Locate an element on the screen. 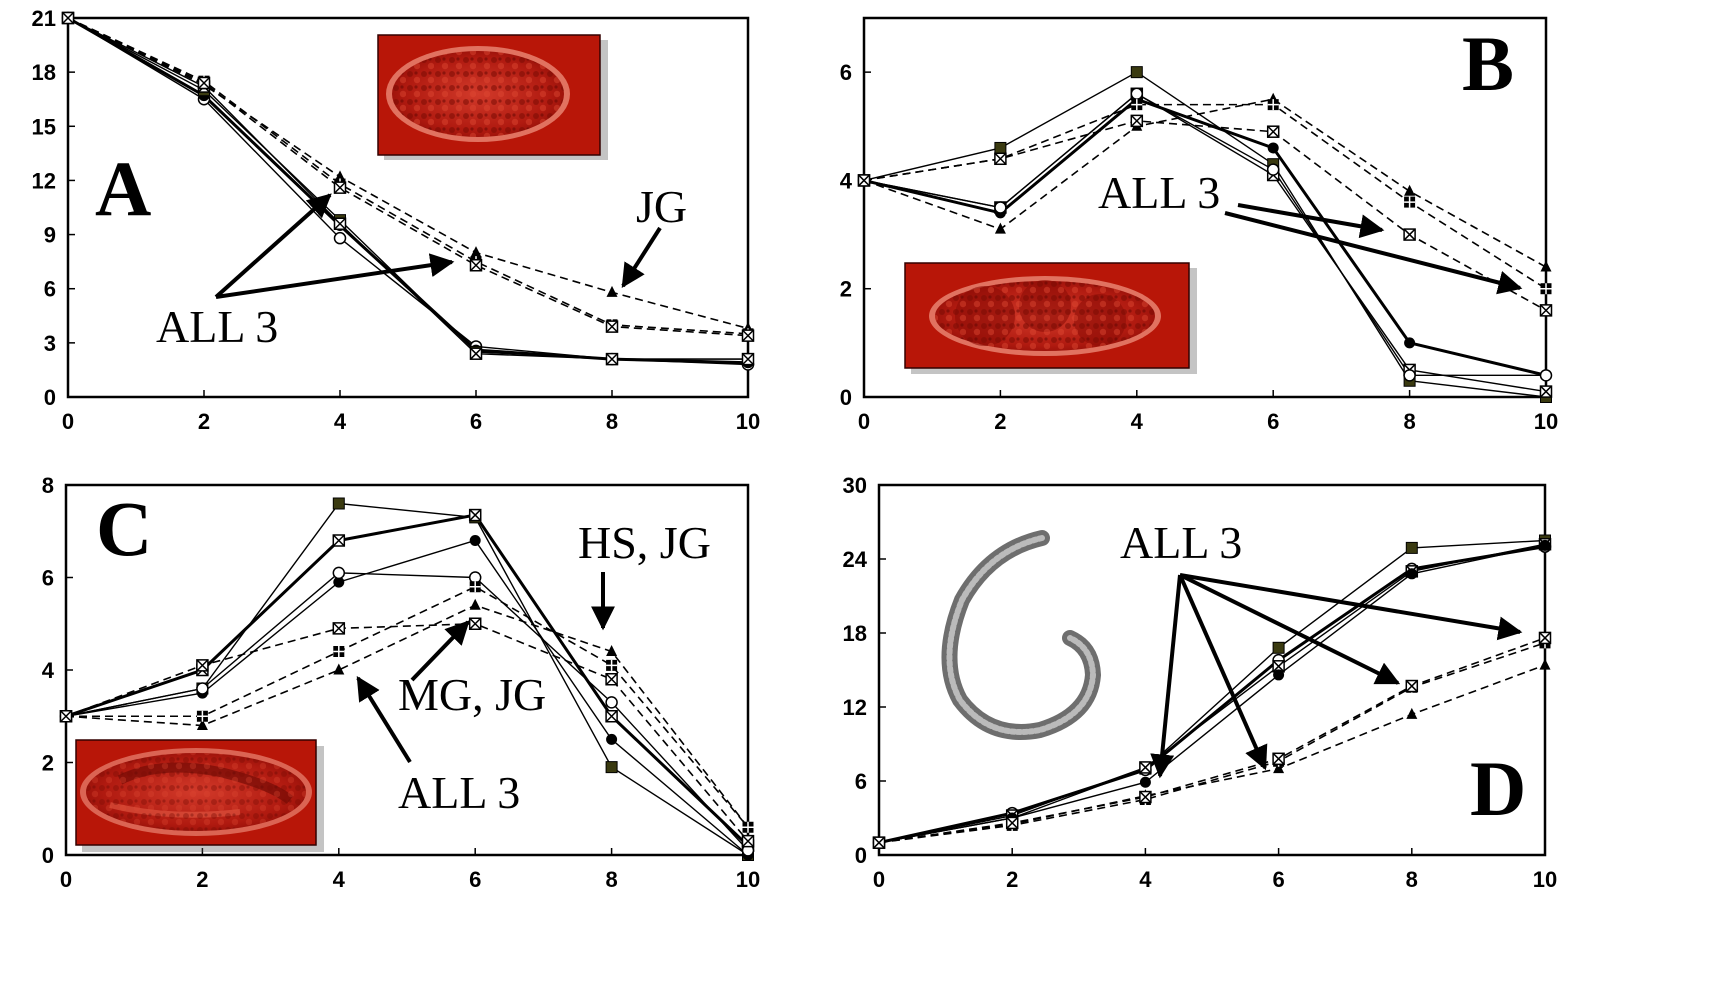 This screenshot has height=987, width=1714. y-tick-label-d: 6 is located at coordinates (861, 781).